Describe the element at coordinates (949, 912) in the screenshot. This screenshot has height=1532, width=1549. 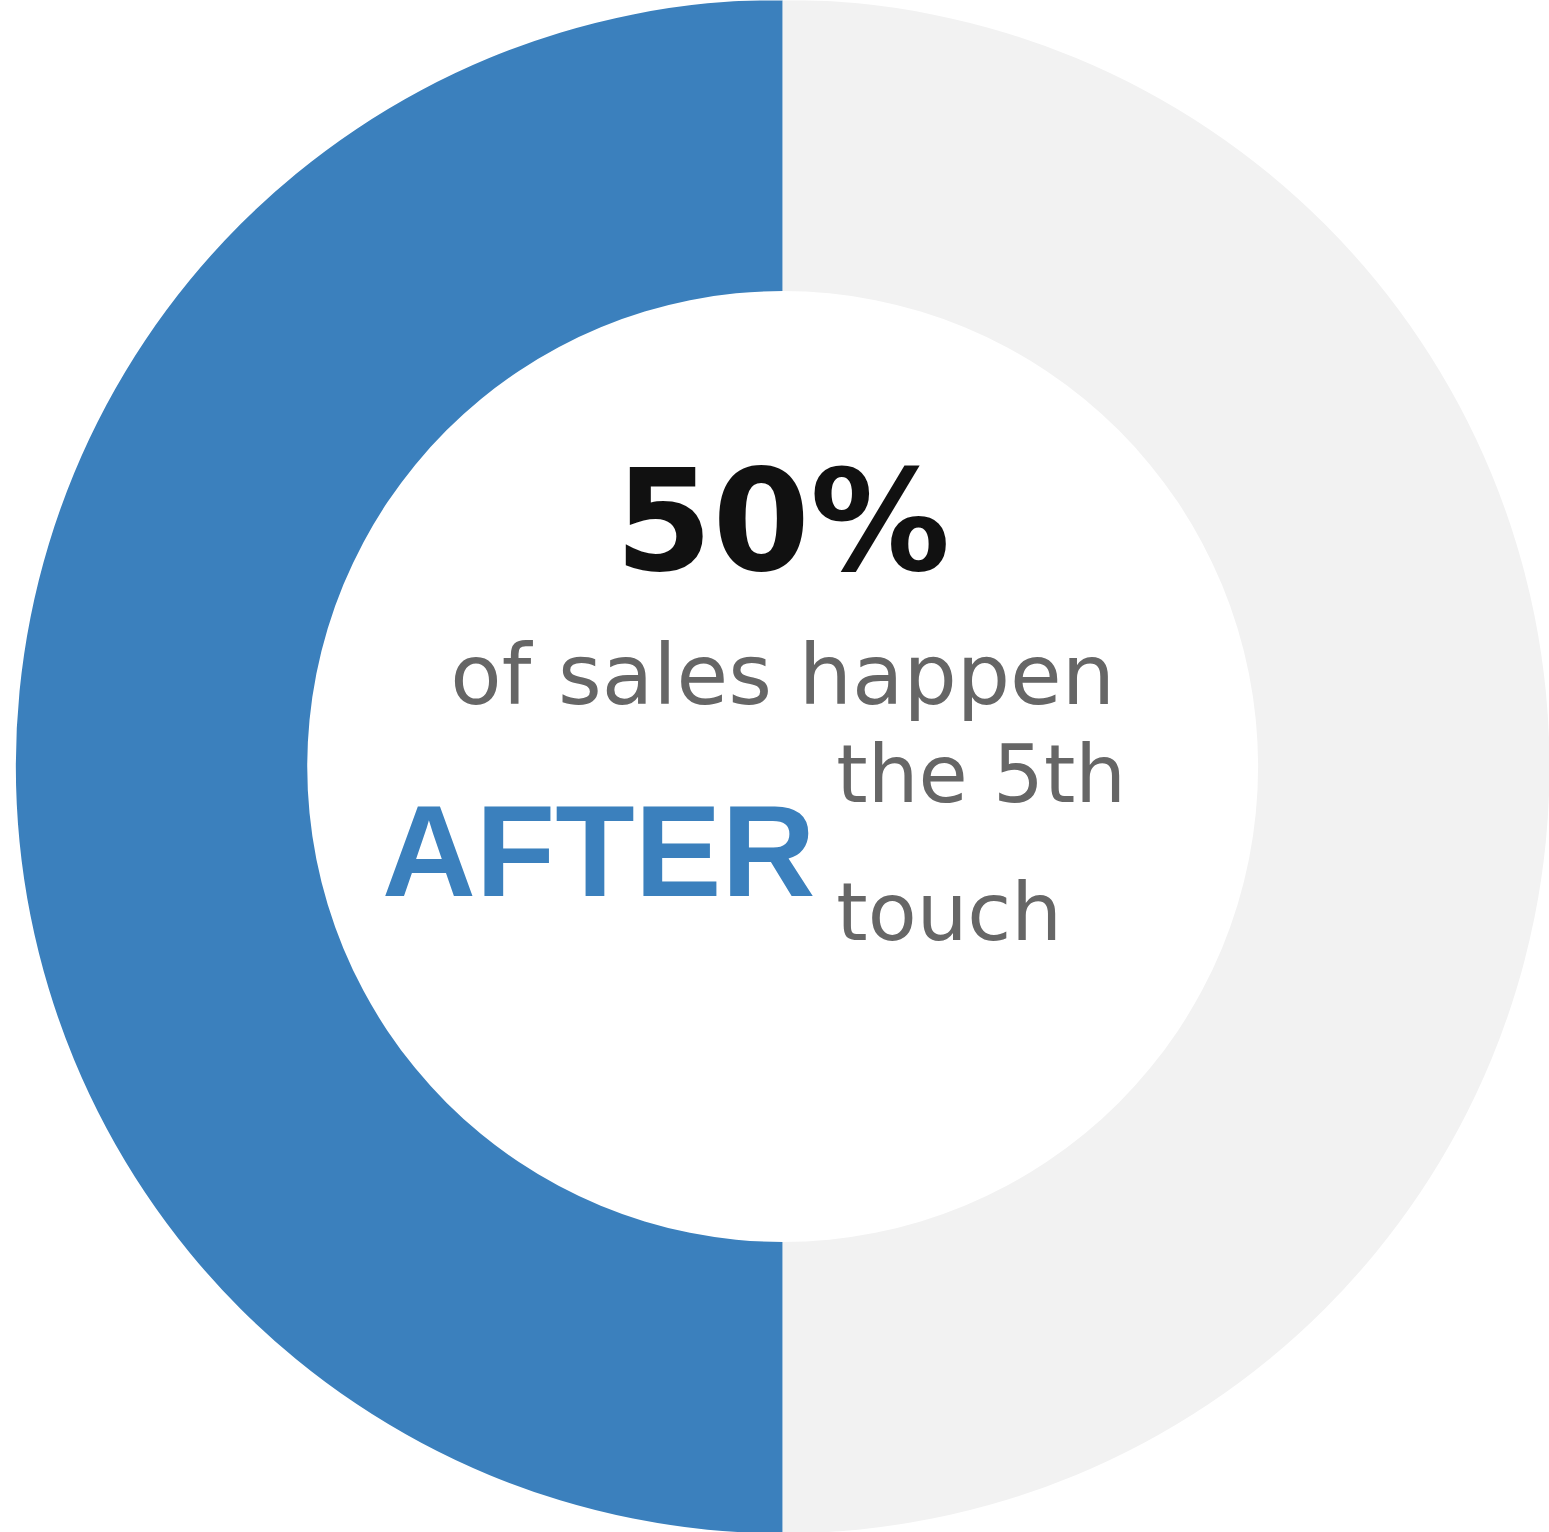
I see `text: touch` at that location.